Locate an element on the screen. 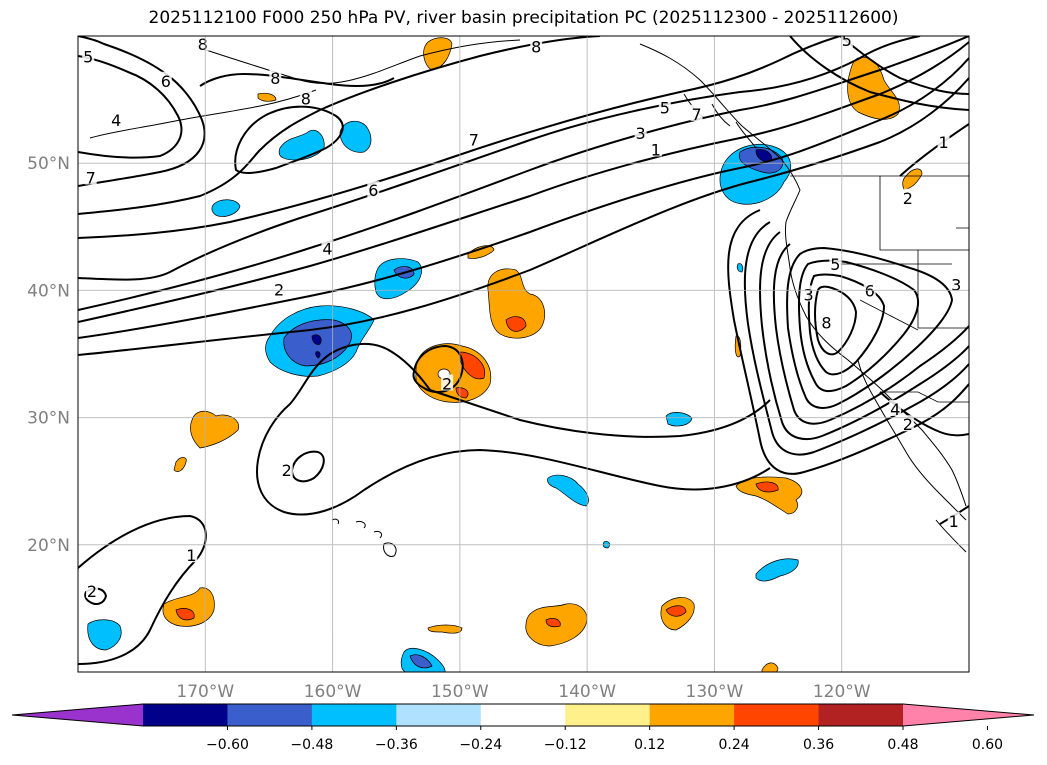 The height and width of the screenshot is (765, 1047). colorbar-tick-label: −0.60 is located at coordinates (227, 745).